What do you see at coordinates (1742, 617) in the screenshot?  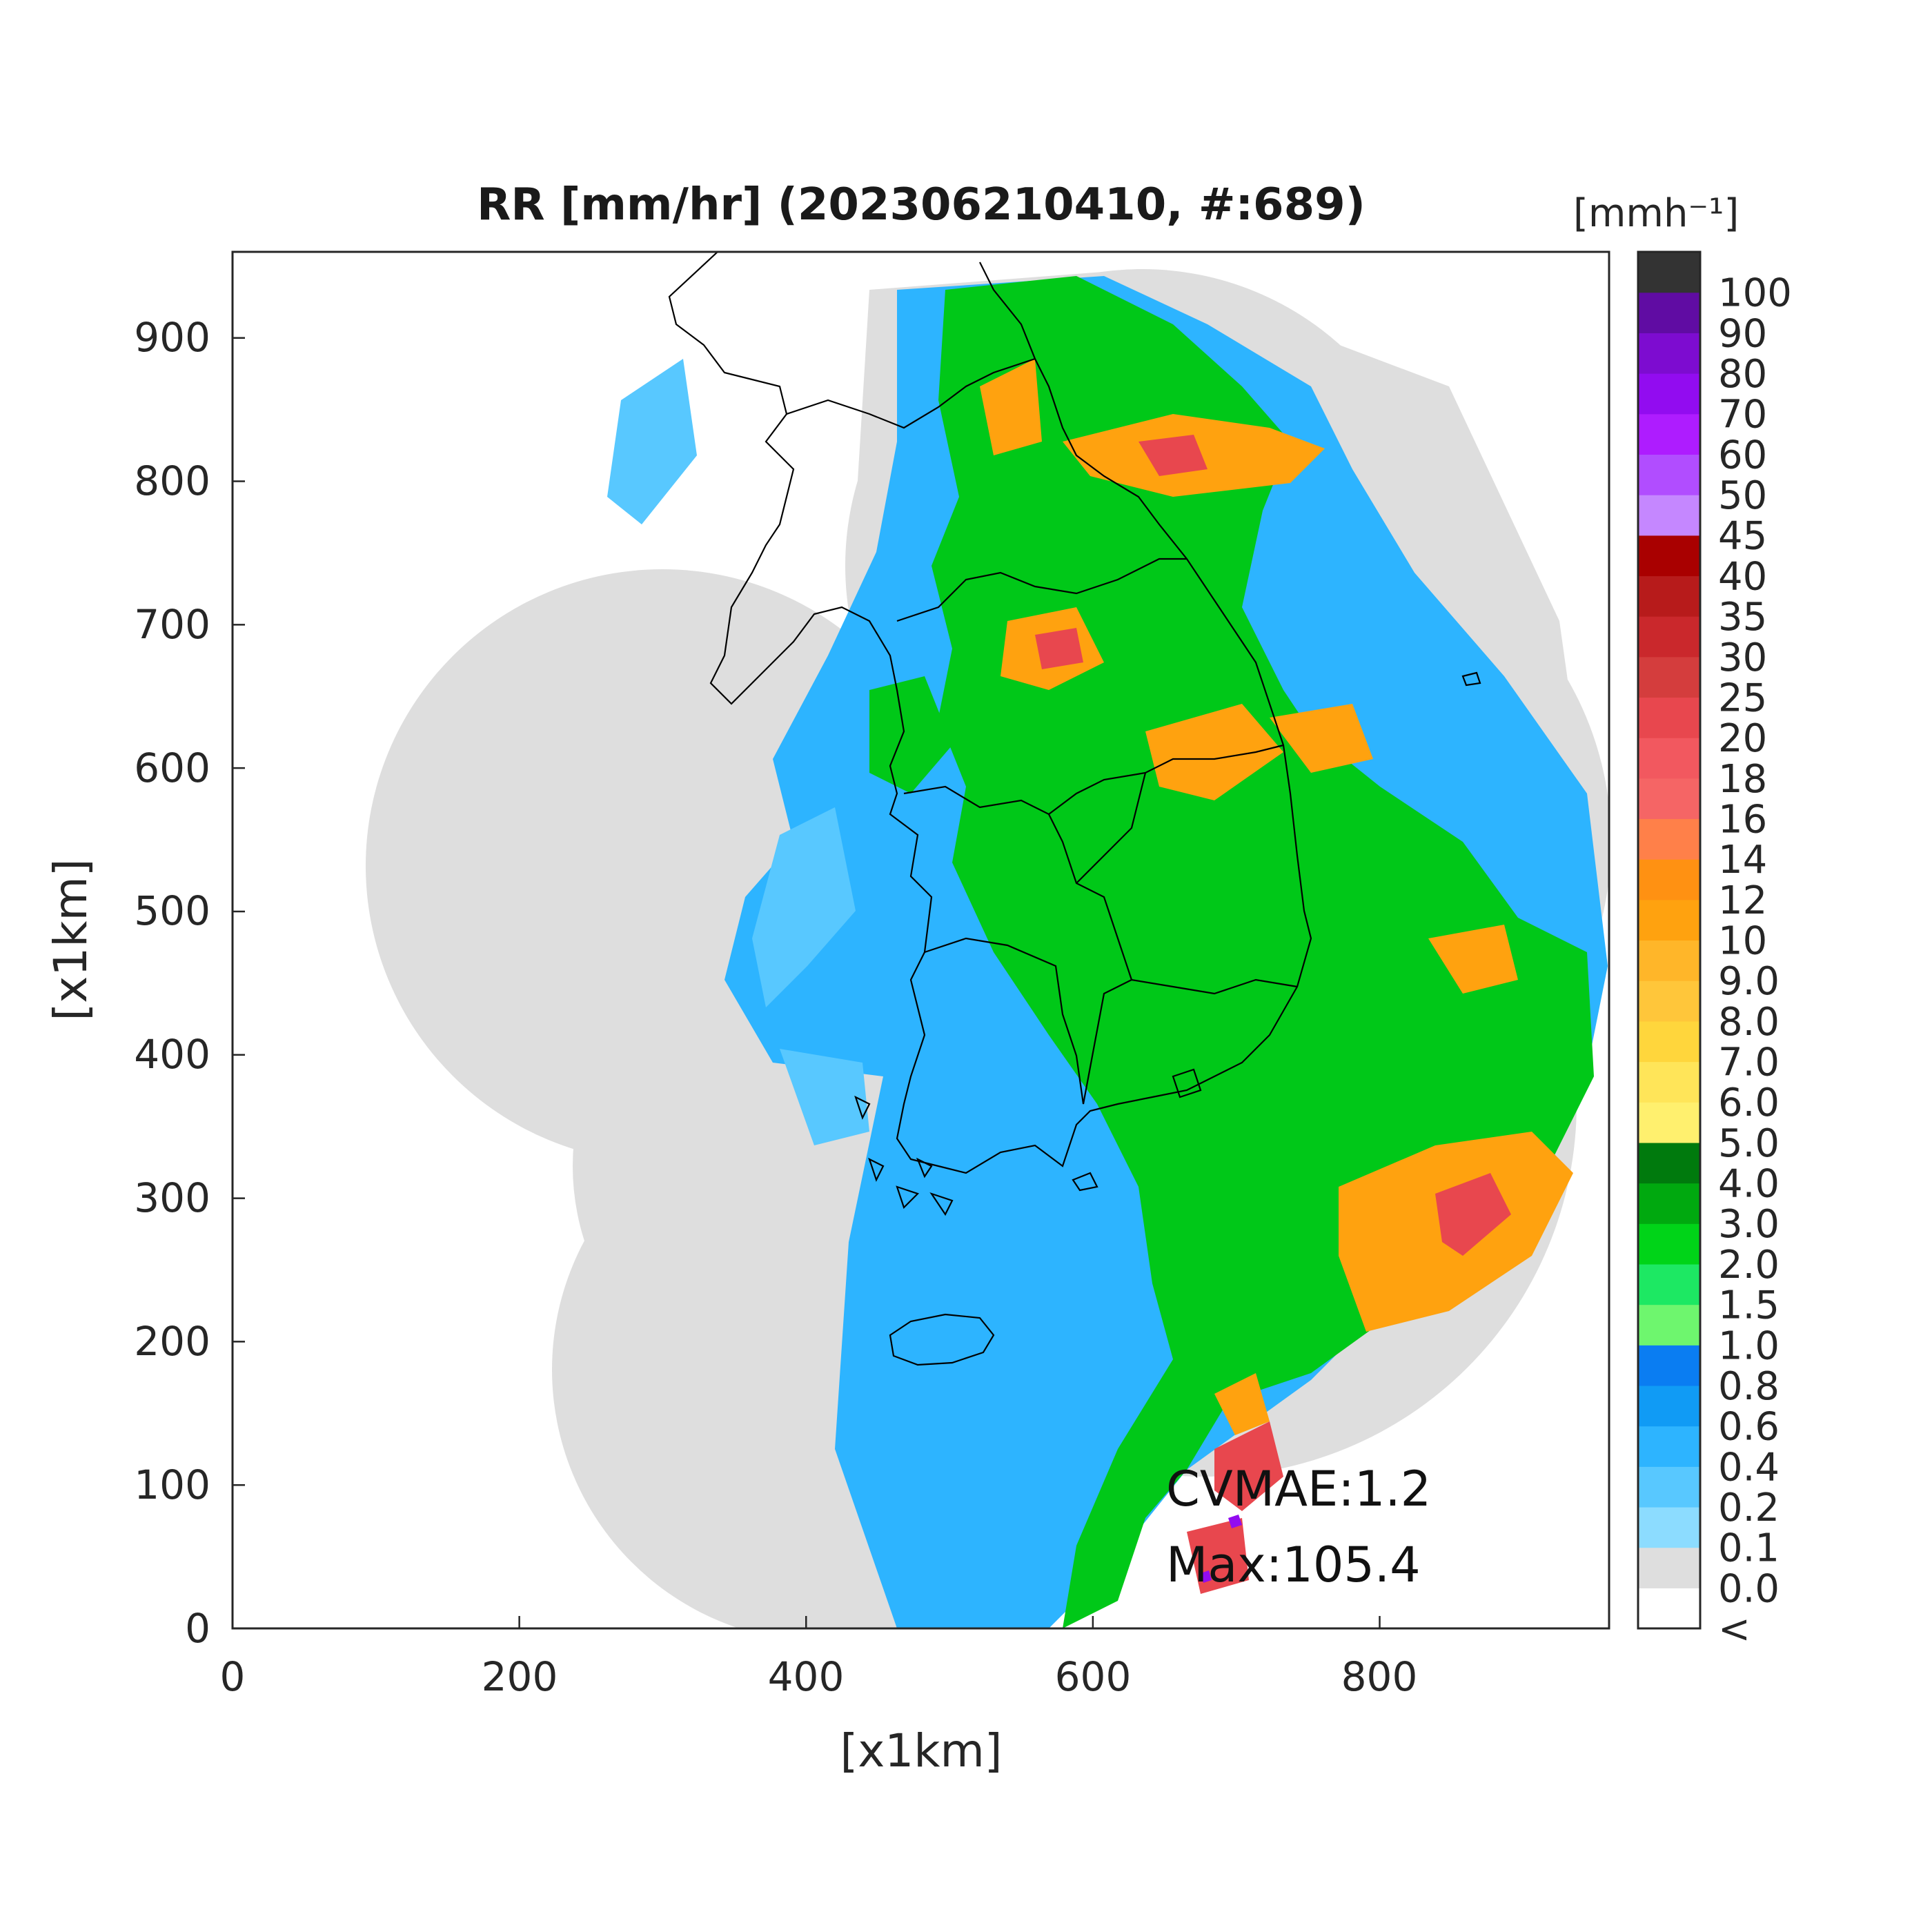 I see `colorbar-level-25: 35` at bounding box center [1742, 617].